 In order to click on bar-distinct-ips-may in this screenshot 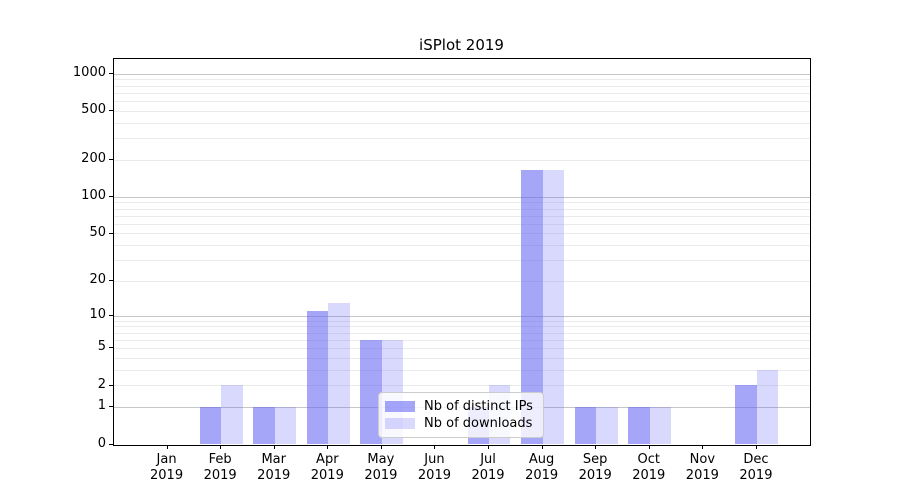, I will do `click(371, 391)`.